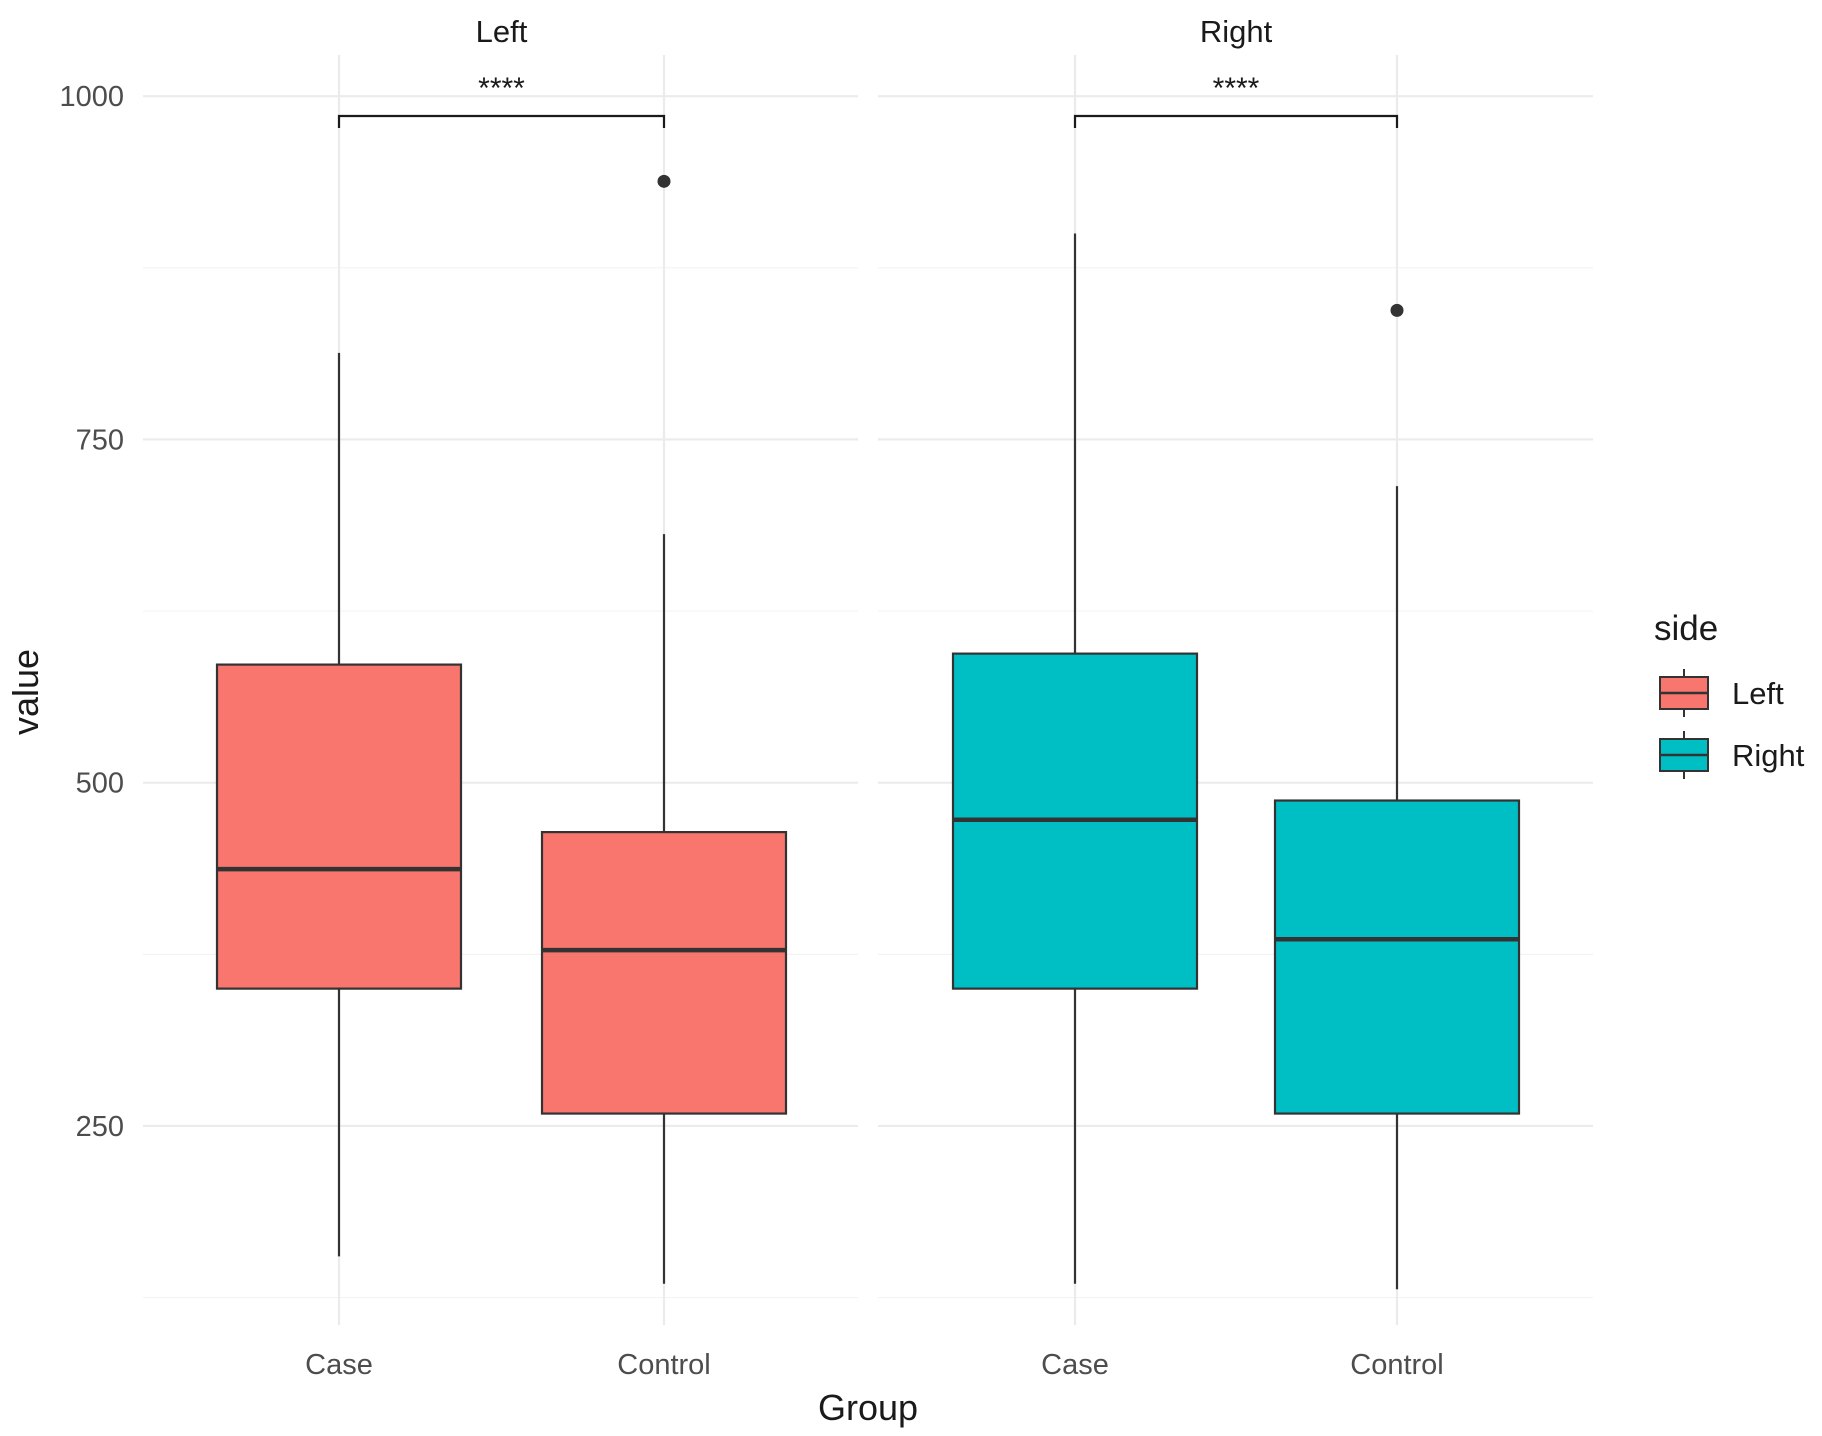 This screenshot has width=1822, height=1436. Describe the element at coordinates (100, 440) in the screenshot. I see `y-tick-label: 750` at that location.